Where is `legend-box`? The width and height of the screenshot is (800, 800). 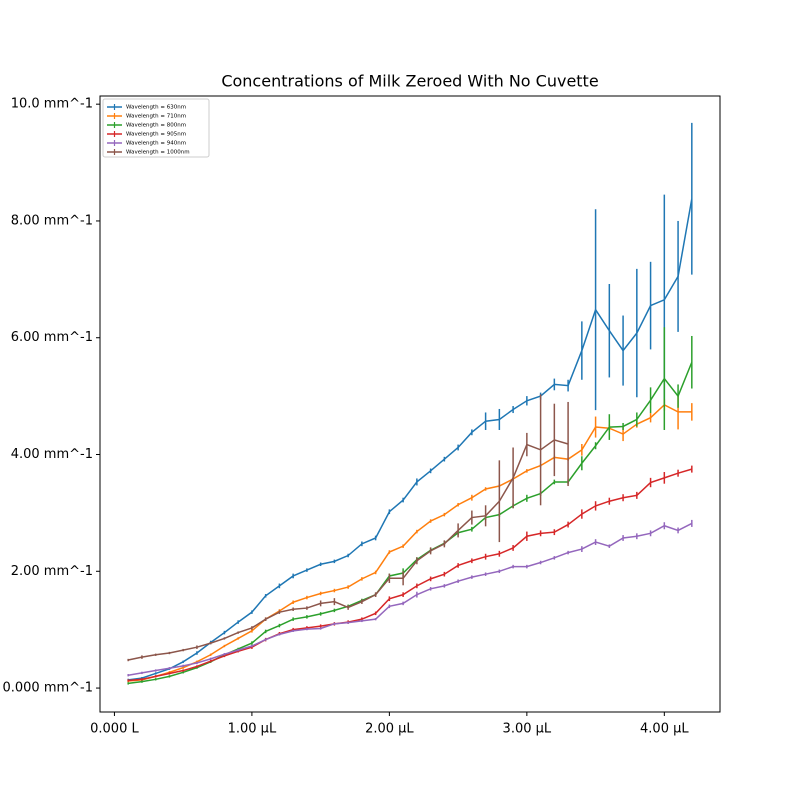 legend-box is located at coordinates (156, 128).